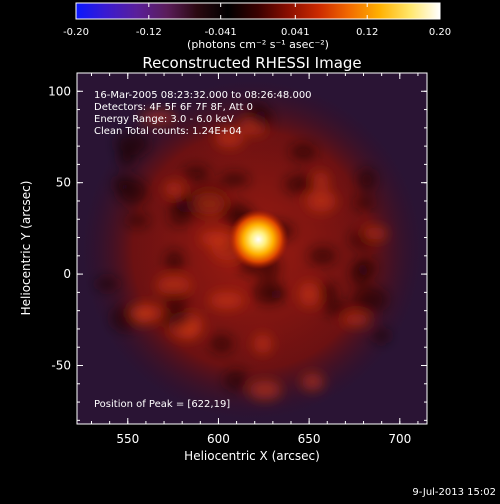  I want to click on x-tick-label: 650, so click(309, 439).